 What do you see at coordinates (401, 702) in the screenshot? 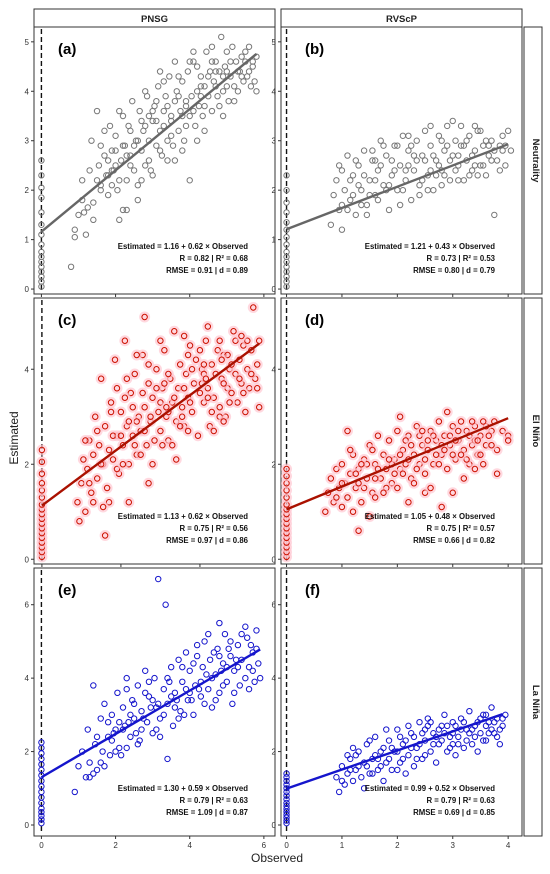
I see `panel-frame` at bounding box center [401, 702].